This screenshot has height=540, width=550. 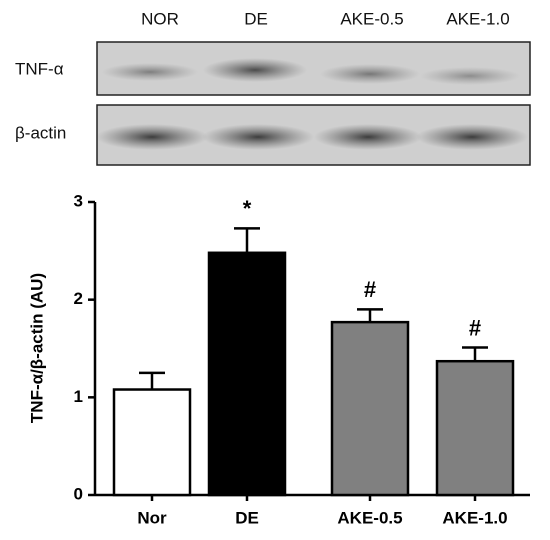 I want to click on annotation: *, so click(x=247, y=208).